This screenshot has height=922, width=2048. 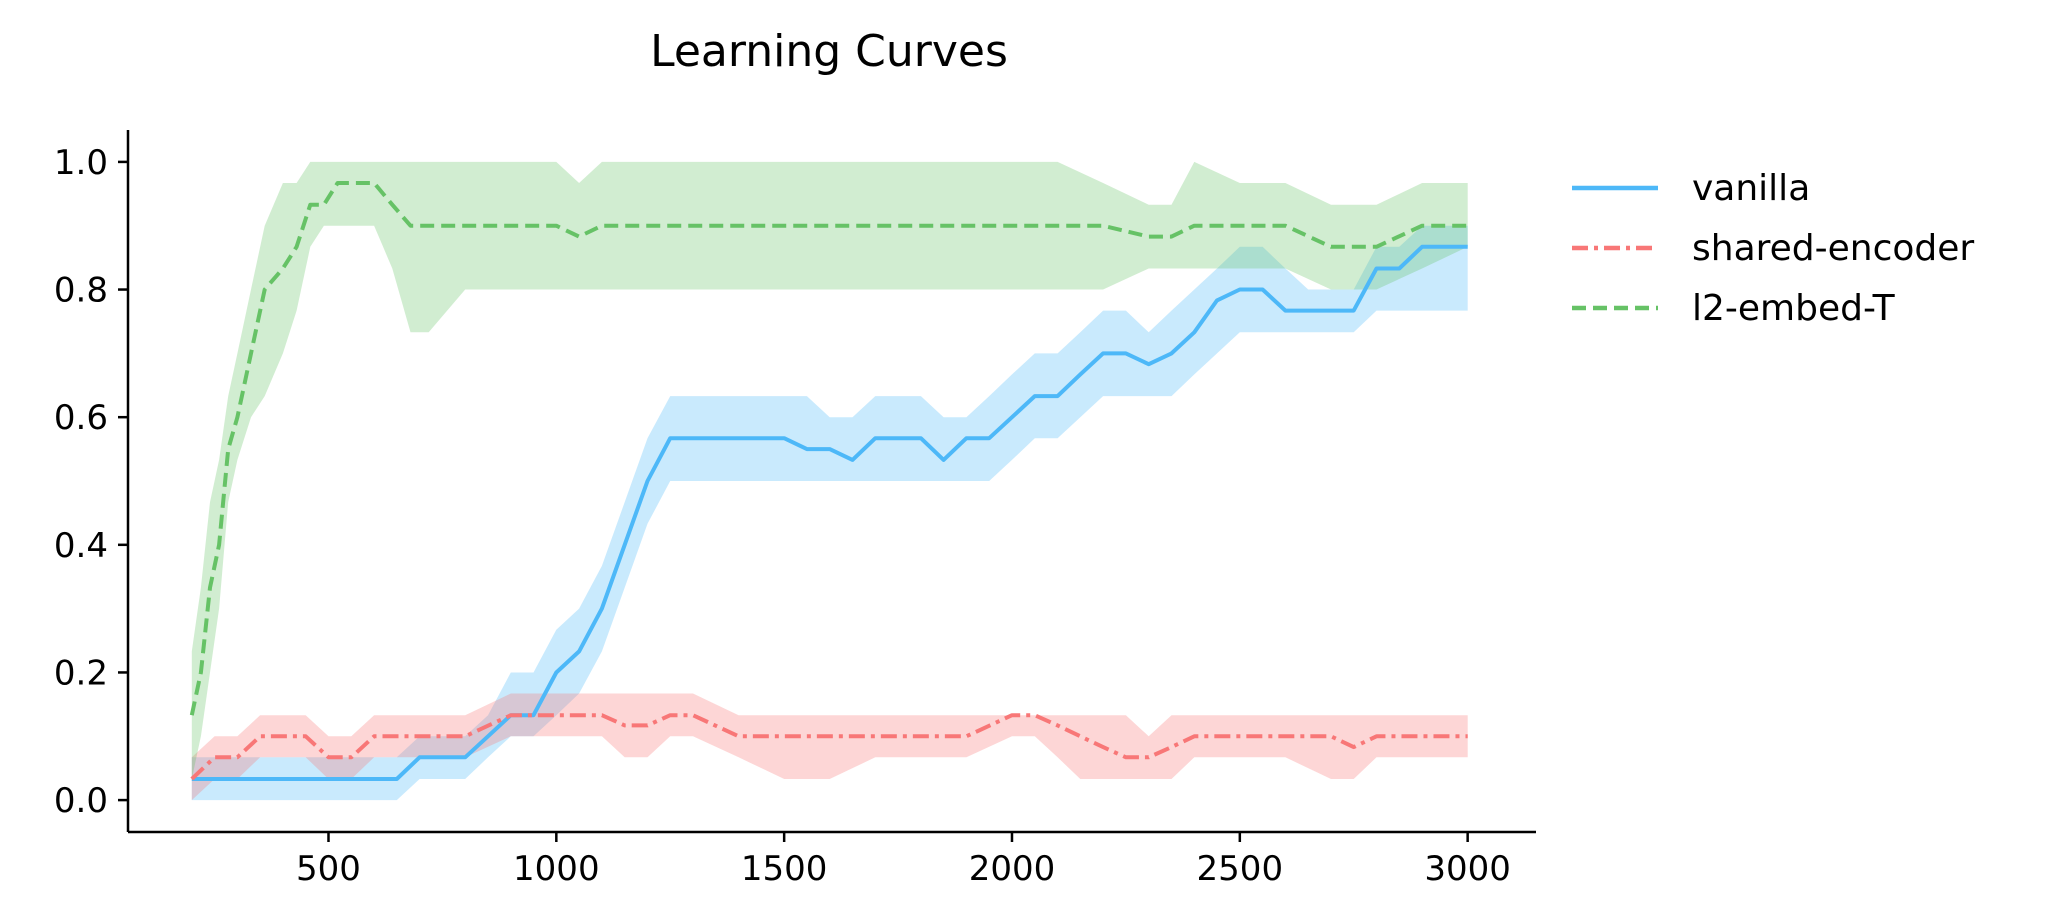 What do you see at coordinates (829, 51) in the screenshot?
I see `chart-title: Learning Curves` at bounding box center [829, 51].